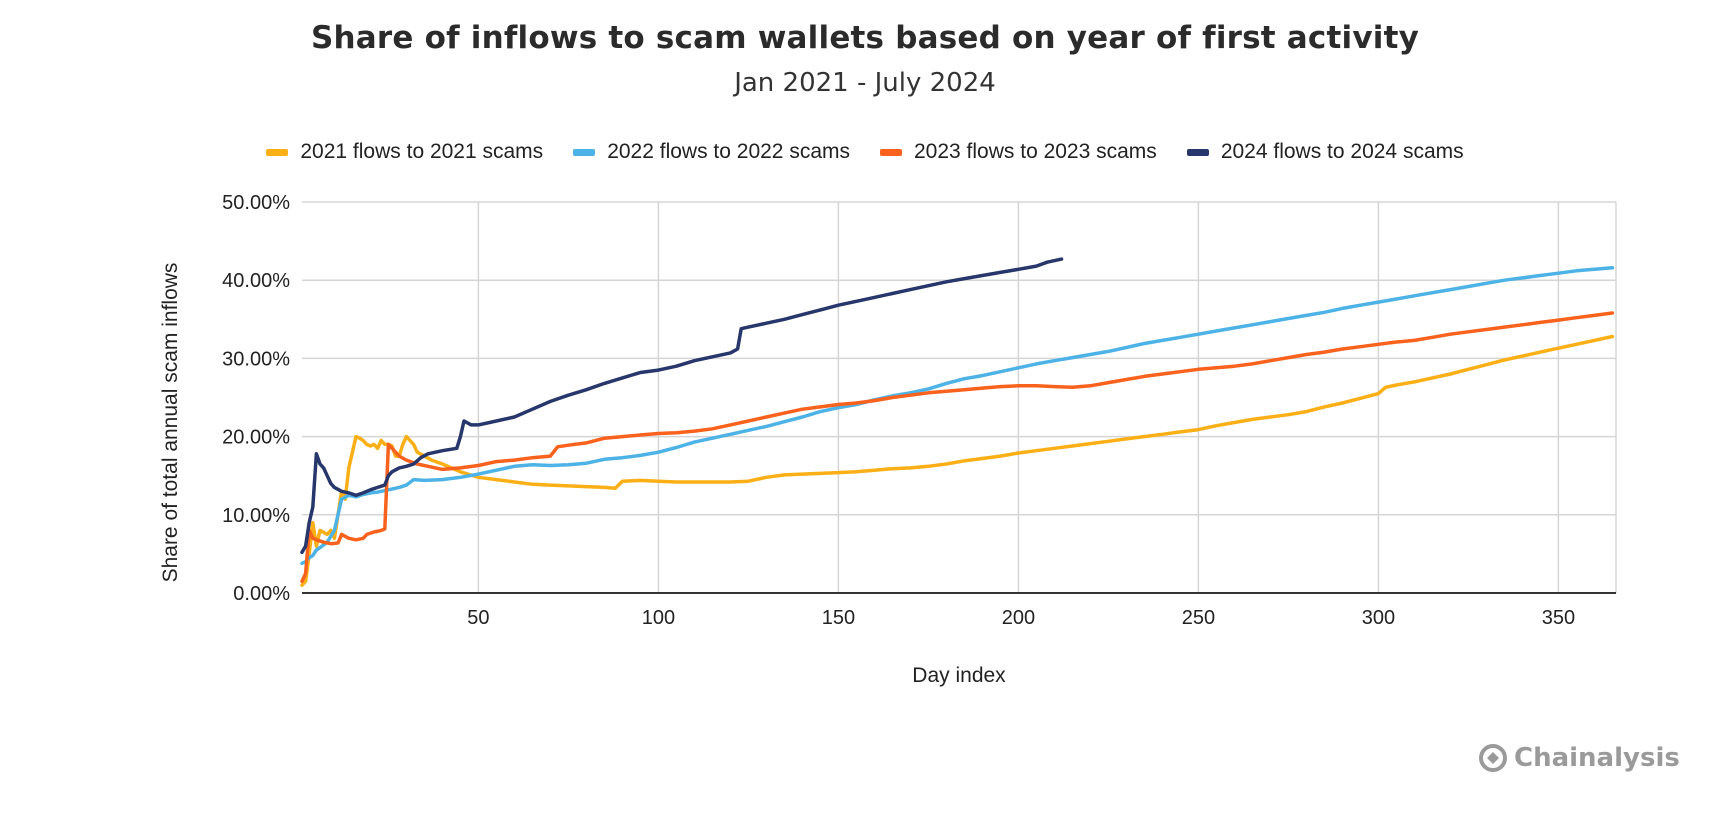 The height and width of the screenshot is (832, 1730). Describe the element at coordinates (256, 281) in the screenshot. I see `y-tick-label: 40.00%` at that location.